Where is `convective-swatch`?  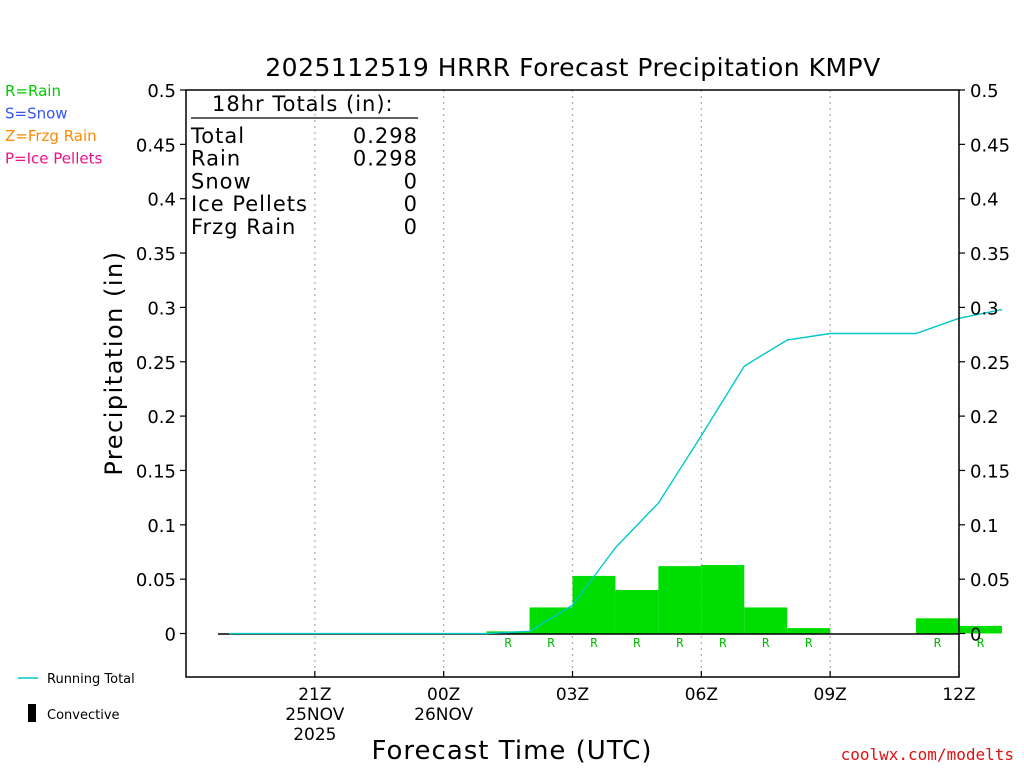
convective-swatch is located at coordinates (32, 713).